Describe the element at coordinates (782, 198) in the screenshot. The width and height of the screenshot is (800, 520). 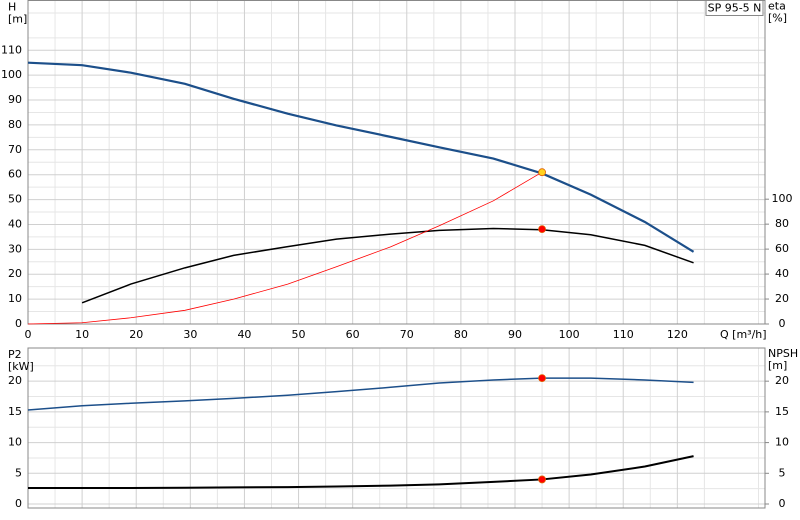
I see `y2-tick-label: 100` at that location.